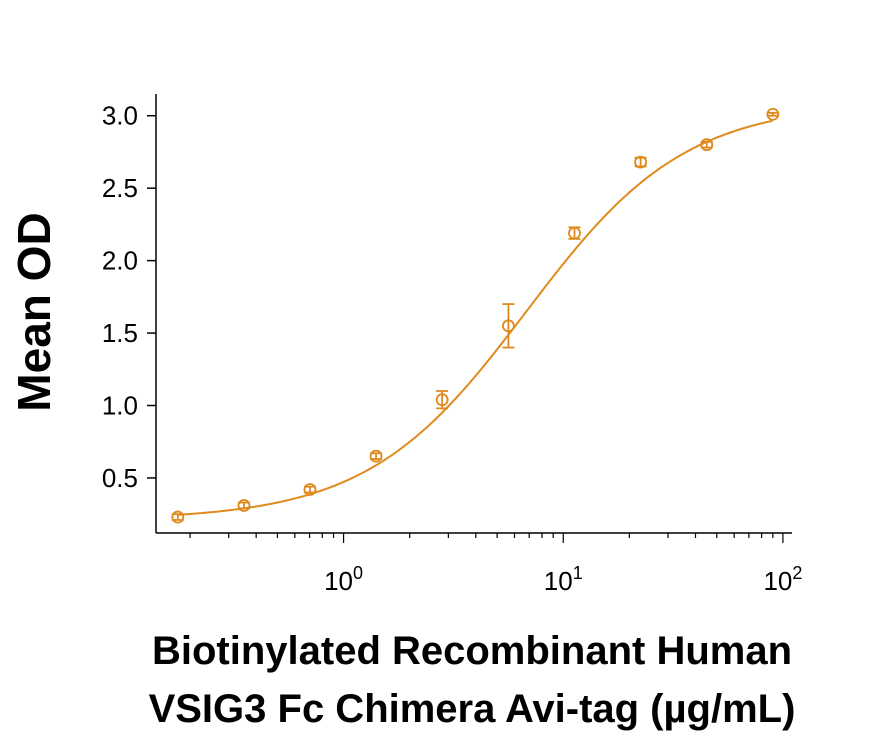 This screenshot has height=742, width=881. What do you see at coordinates (343, 579) in the screenshot?
I see `x-tick-label: 10⁰` at bounding box center [343, 579].